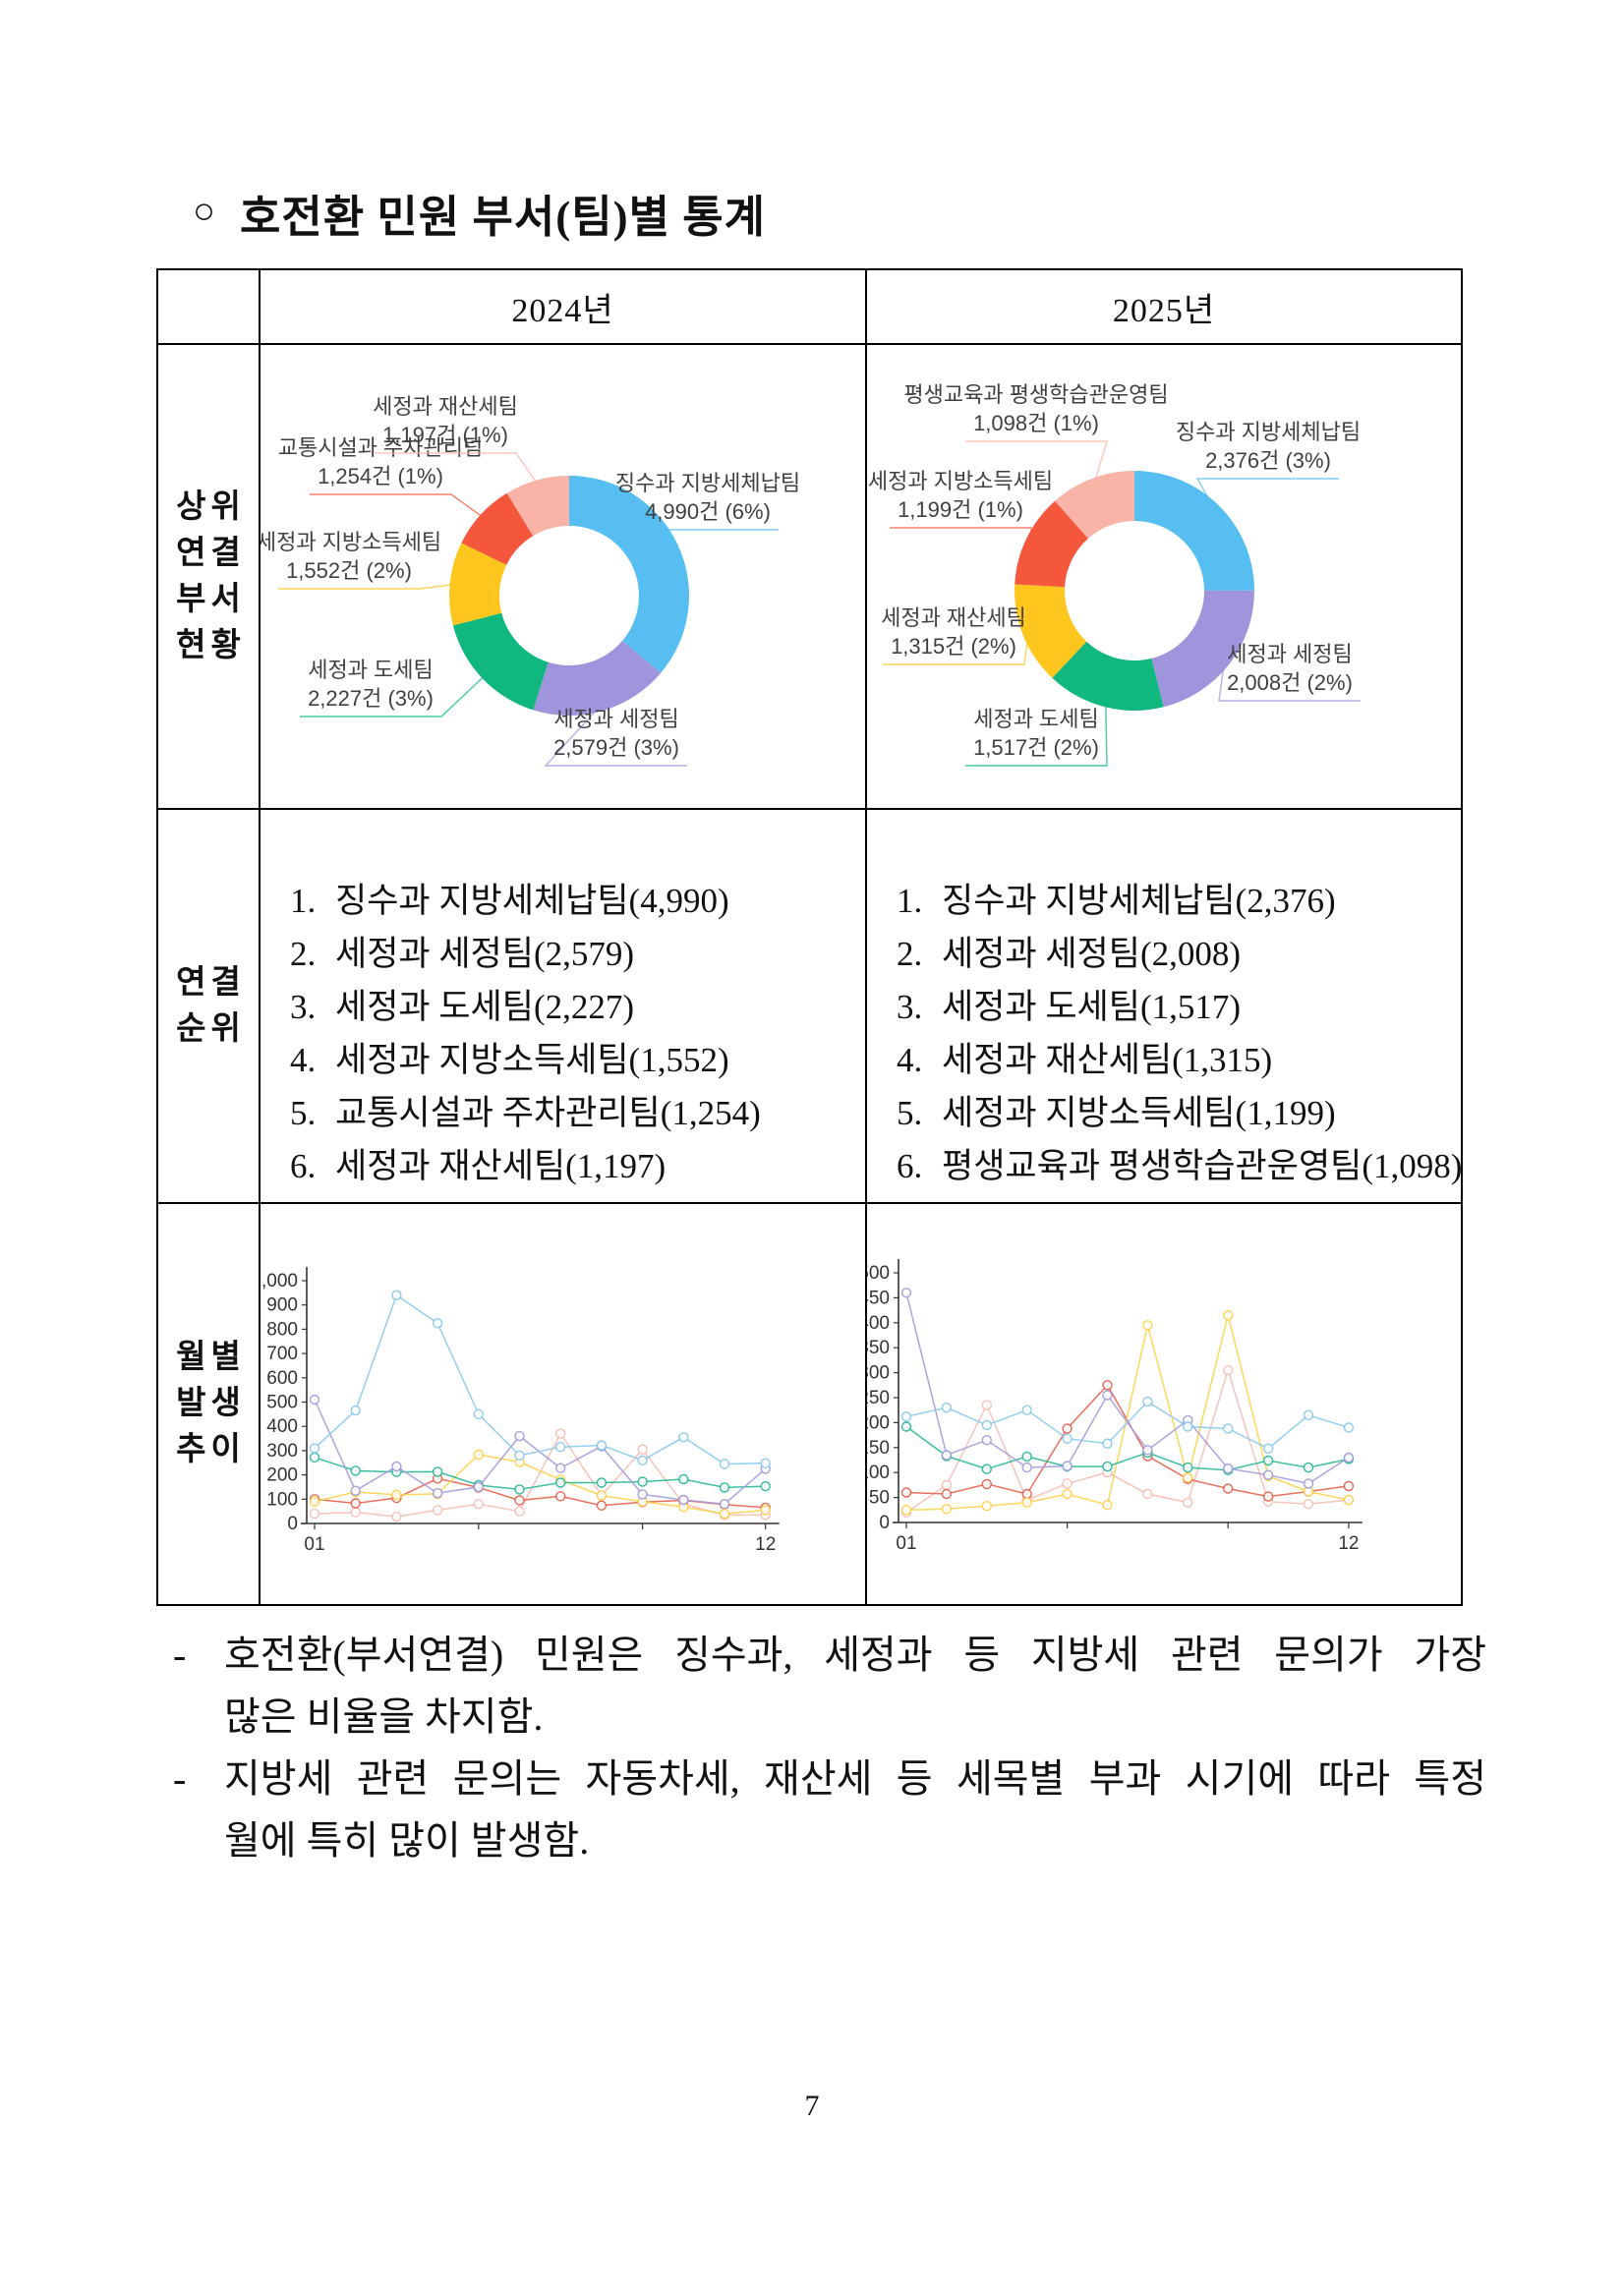  I want to click on table-corner-cell, so click(209, 308).